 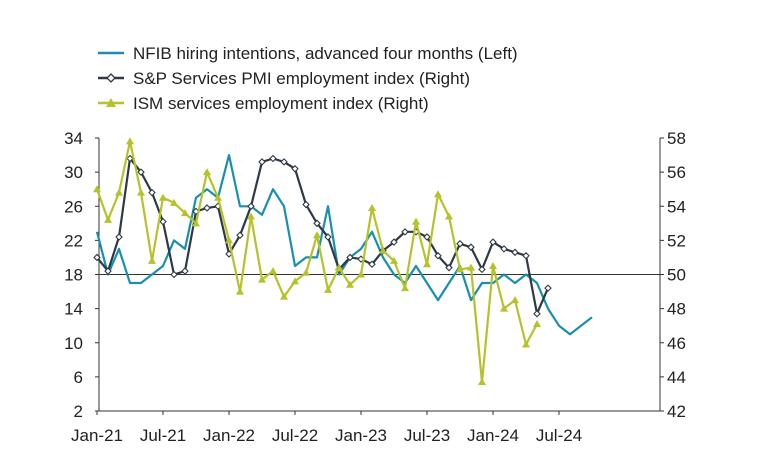 I want to click on x-tick-label: Jan-21, so click(x=97, y=435).